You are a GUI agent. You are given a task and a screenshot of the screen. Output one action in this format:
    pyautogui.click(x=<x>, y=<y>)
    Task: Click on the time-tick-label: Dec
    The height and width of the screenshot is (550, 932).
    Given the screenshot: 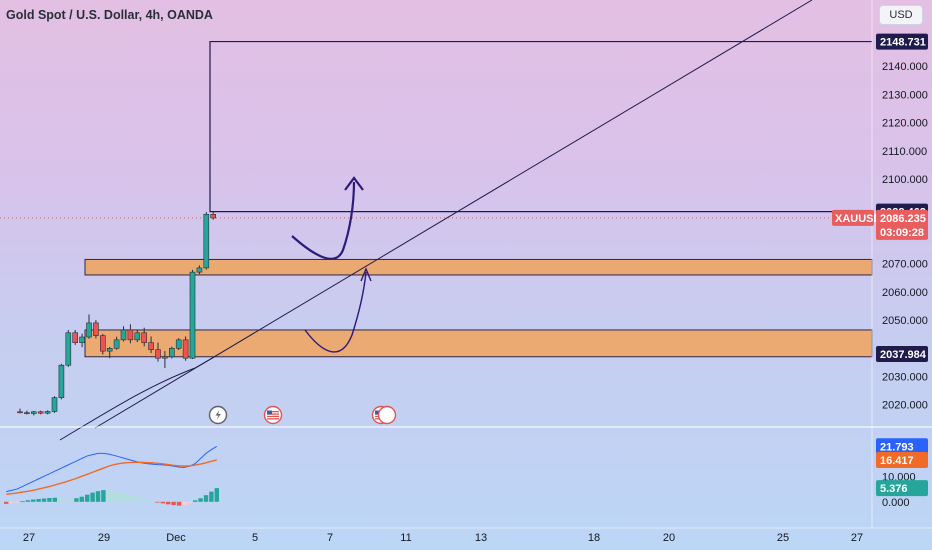 What is the action you would take?
    pyautogui.click(x=176, y=538)
    